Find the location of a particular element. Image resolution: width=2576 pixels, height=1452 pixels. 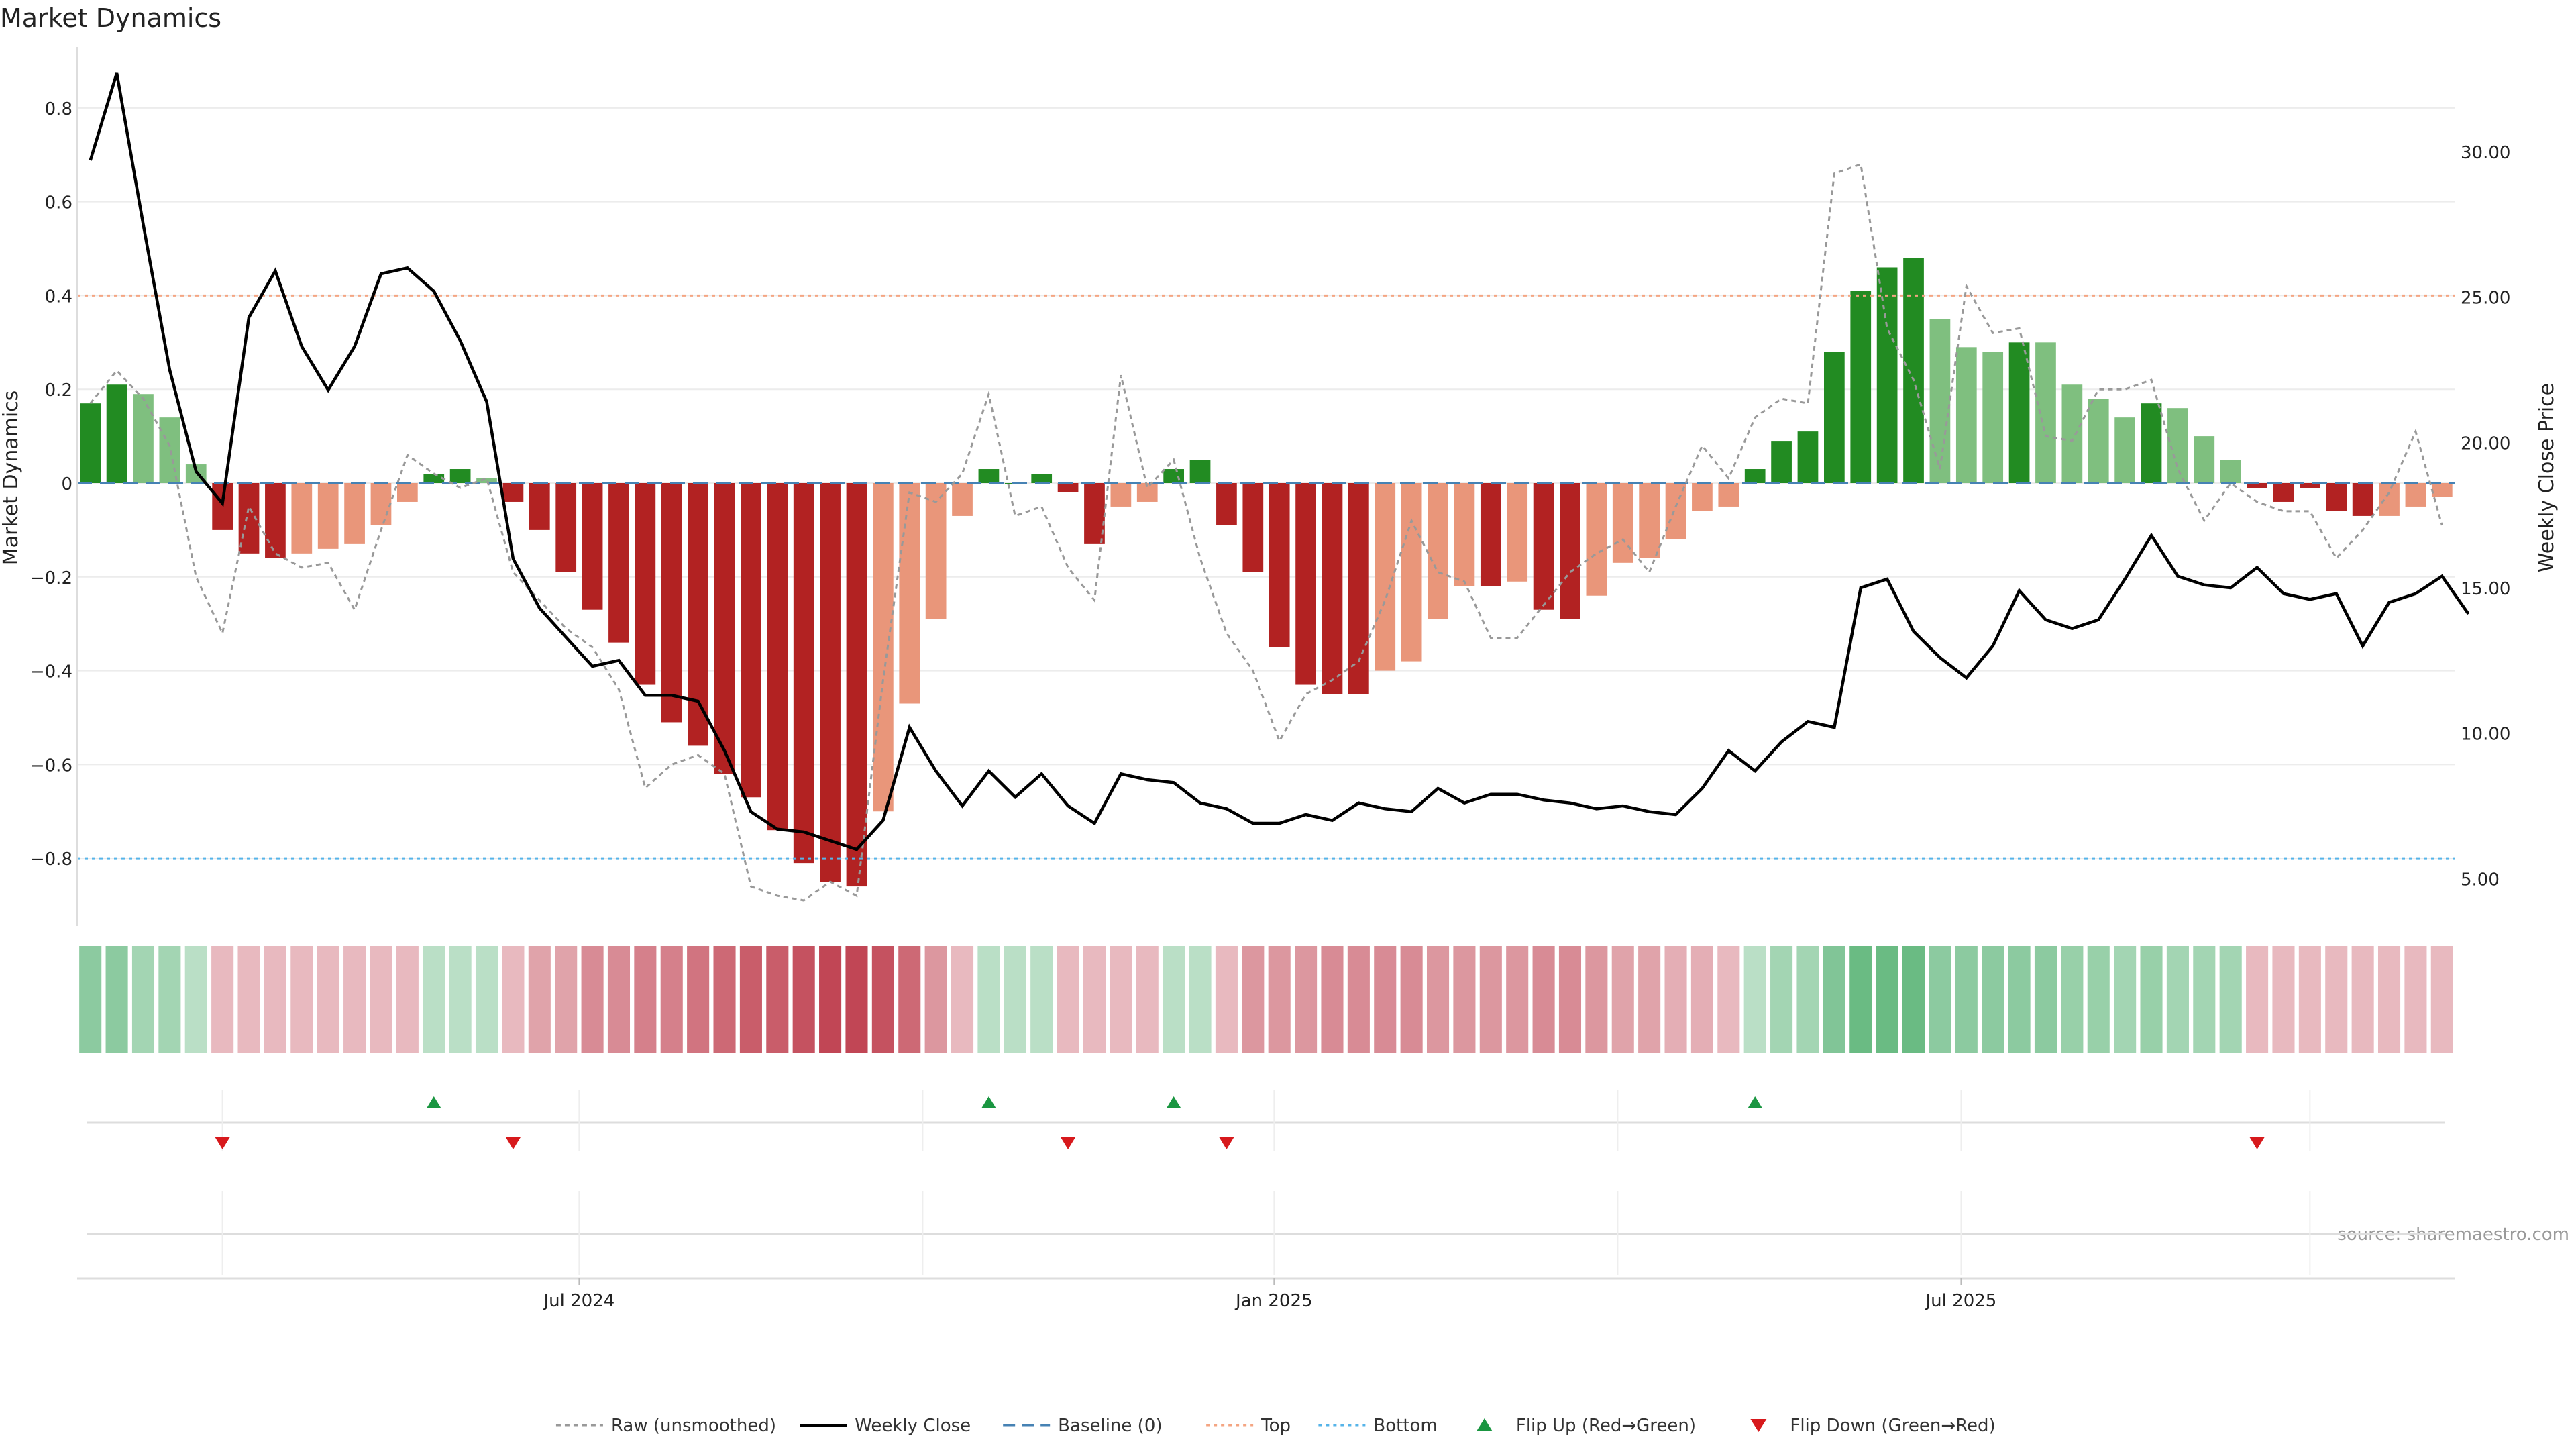

legend-item: Flip Down (Green→Red) is located at coordinates (1873, 1426).